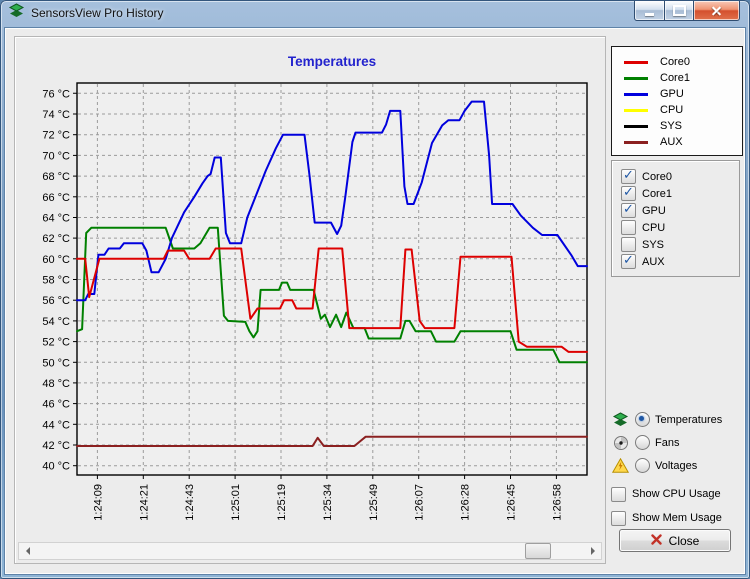 The image size is (750, 579). What do you see at coordinates (56, 198) in the screenshot?
I see `y-tick-label: 66 °C` at bounding box center [56, 198].